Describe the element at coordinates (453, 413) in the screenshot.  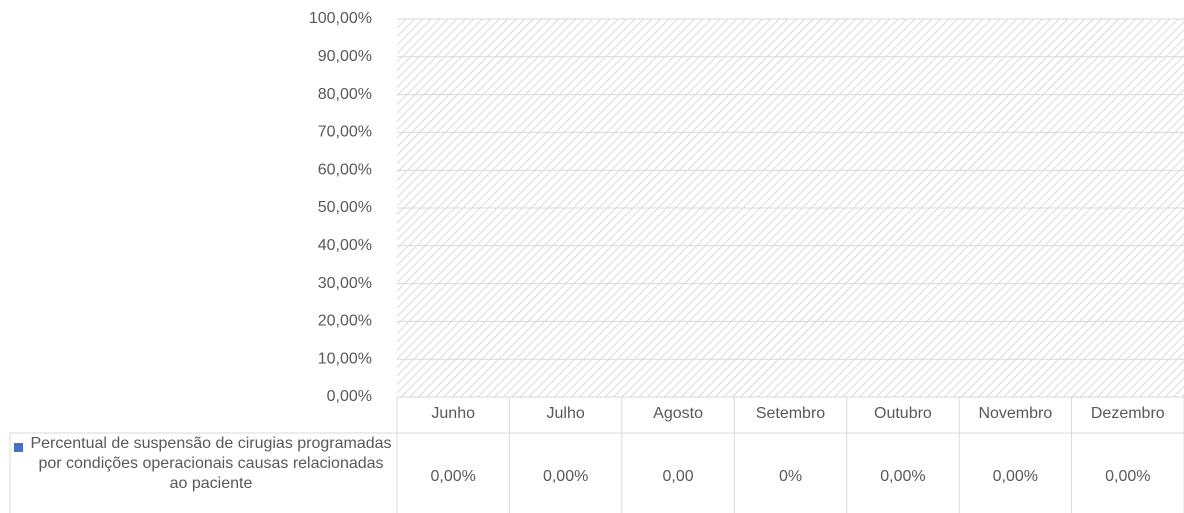
I see `x-tick-label: Junho` at that location.